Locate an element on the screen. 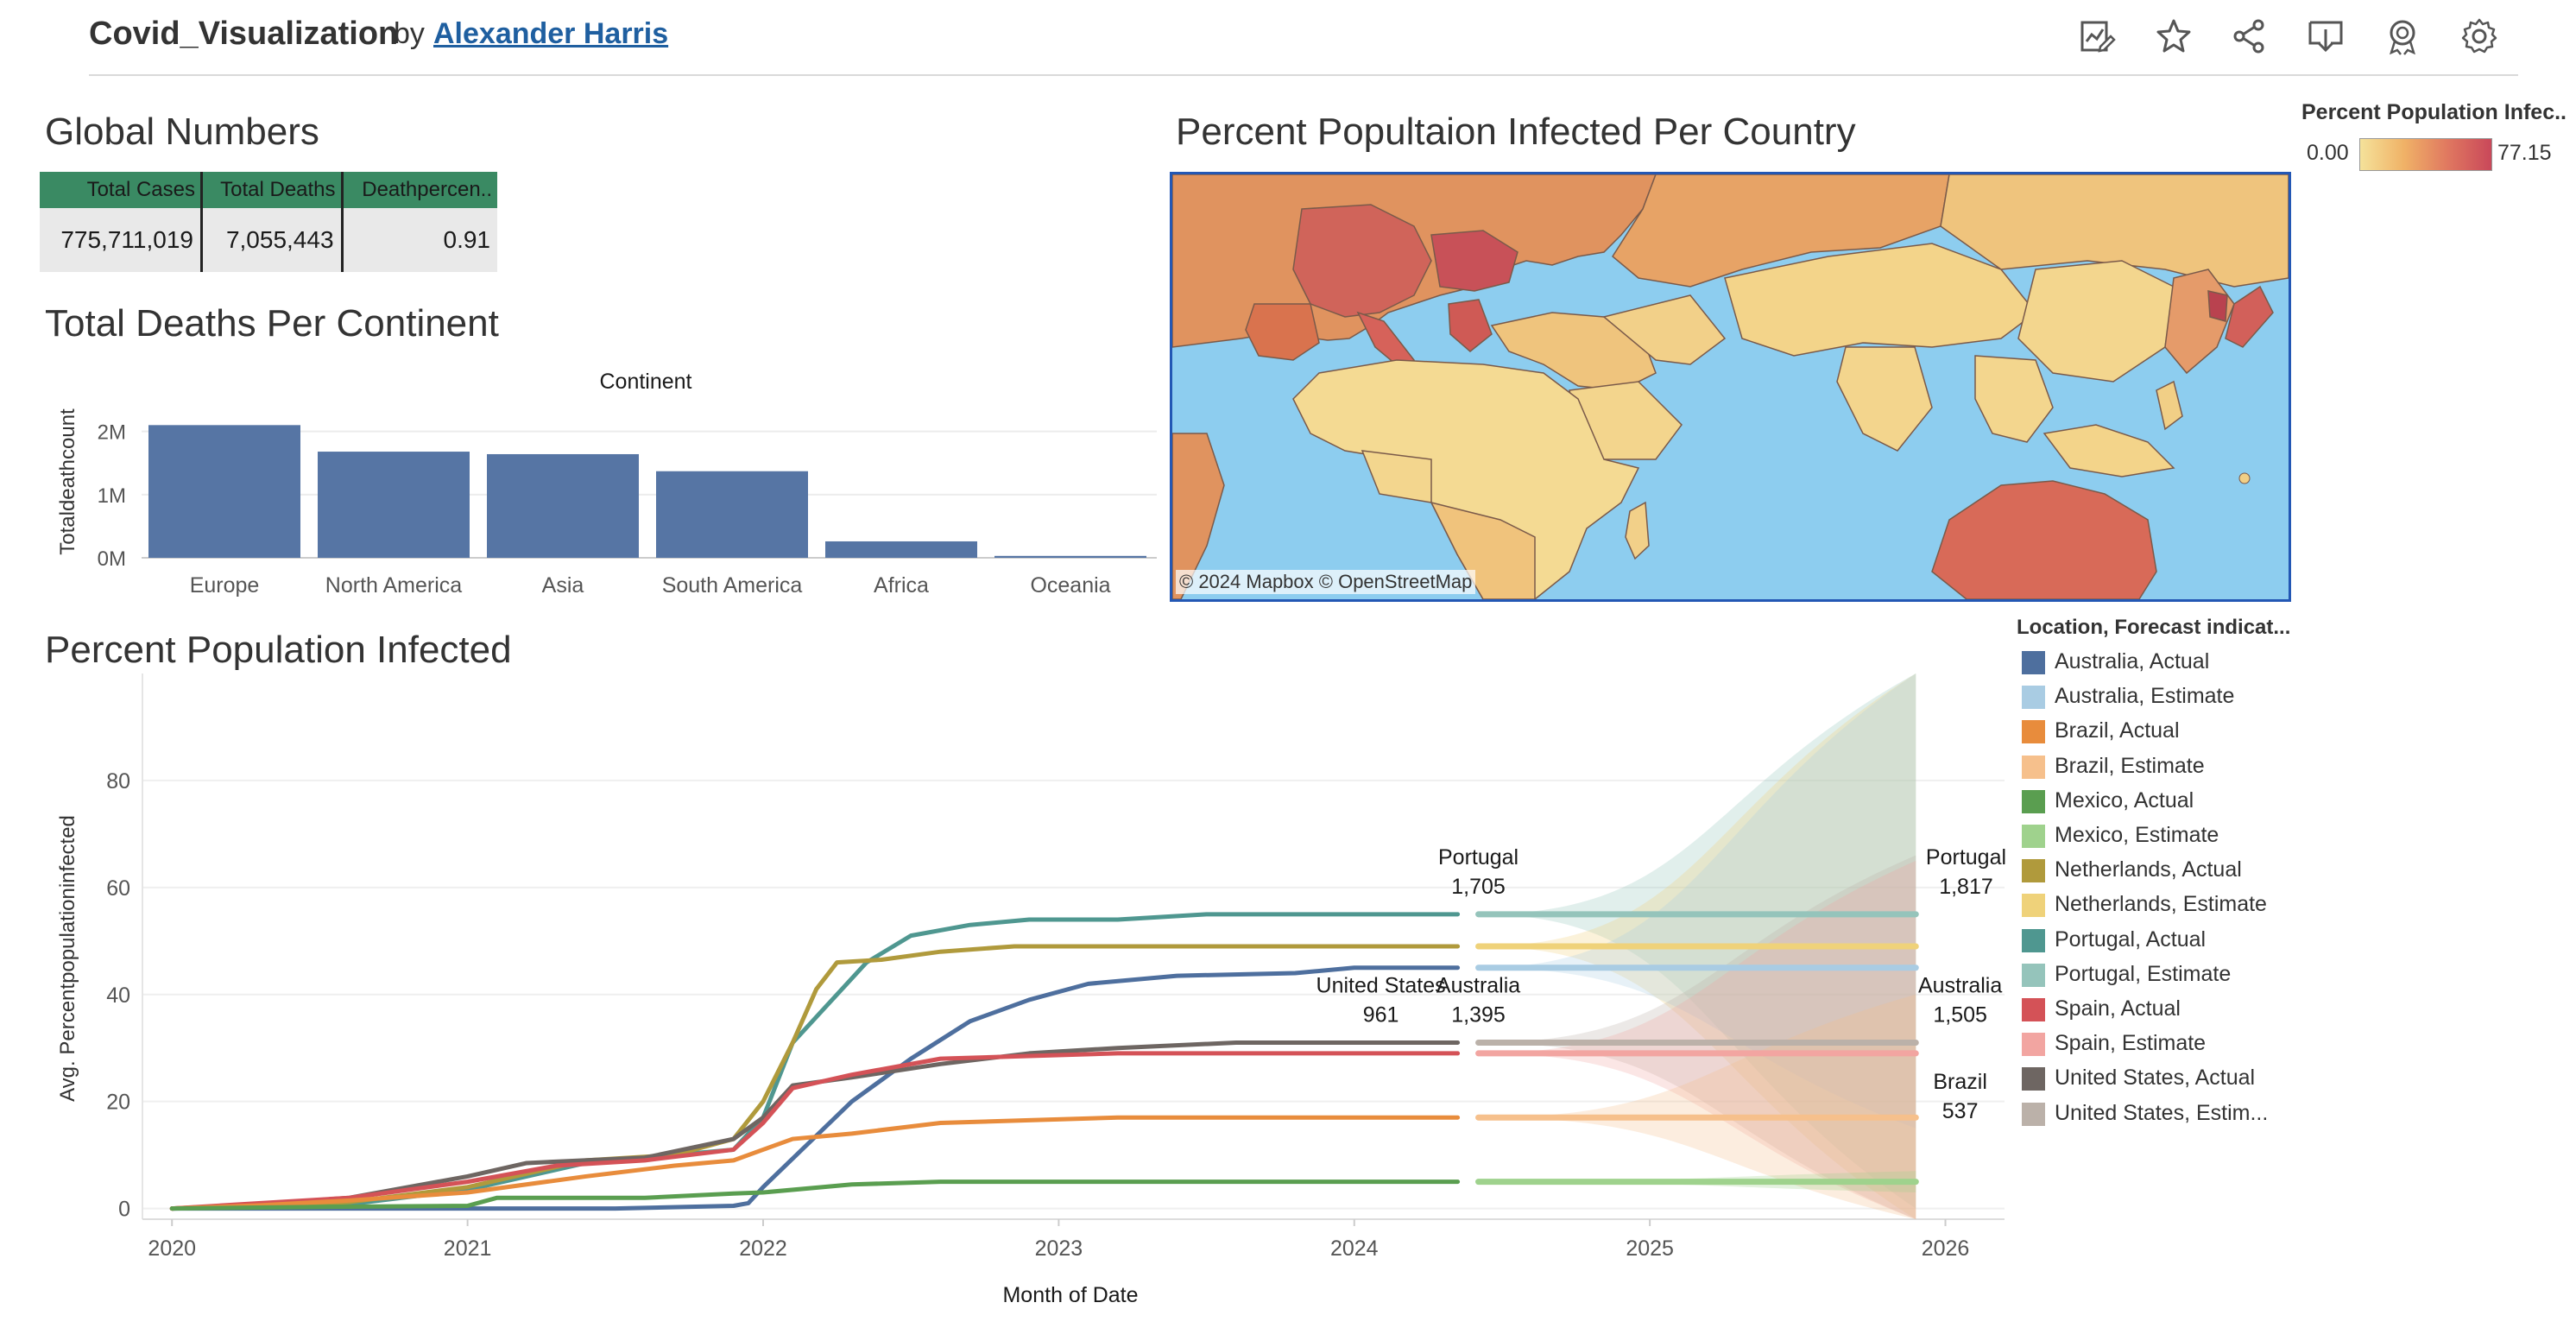  by-label: by is located at coordinates (409, 33).